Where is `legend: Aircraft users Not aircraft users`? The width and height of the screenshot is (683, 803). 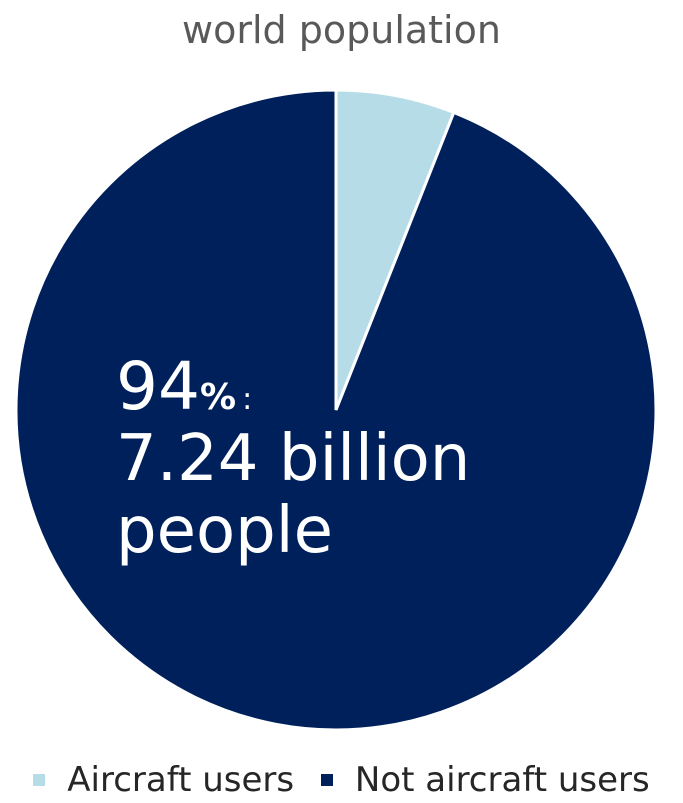 legend: Aircraft users Not aircraft users is located at coordinates (341, 777).